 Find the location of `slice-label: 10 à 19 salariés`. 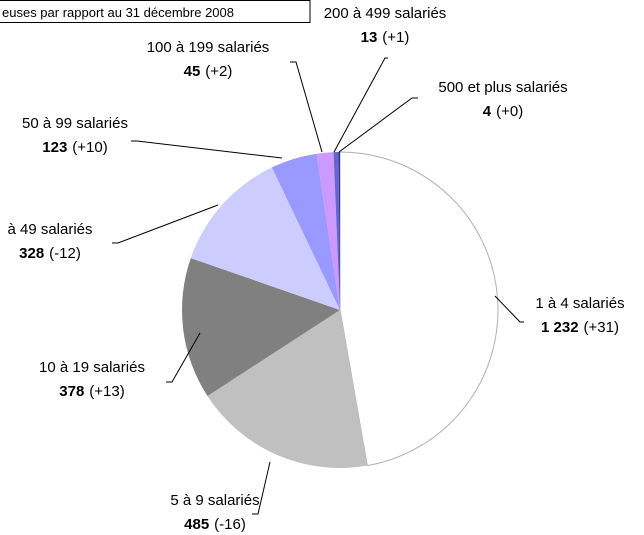

slice-label: 10 à 19 salariés is located at coordinates (92, 367).